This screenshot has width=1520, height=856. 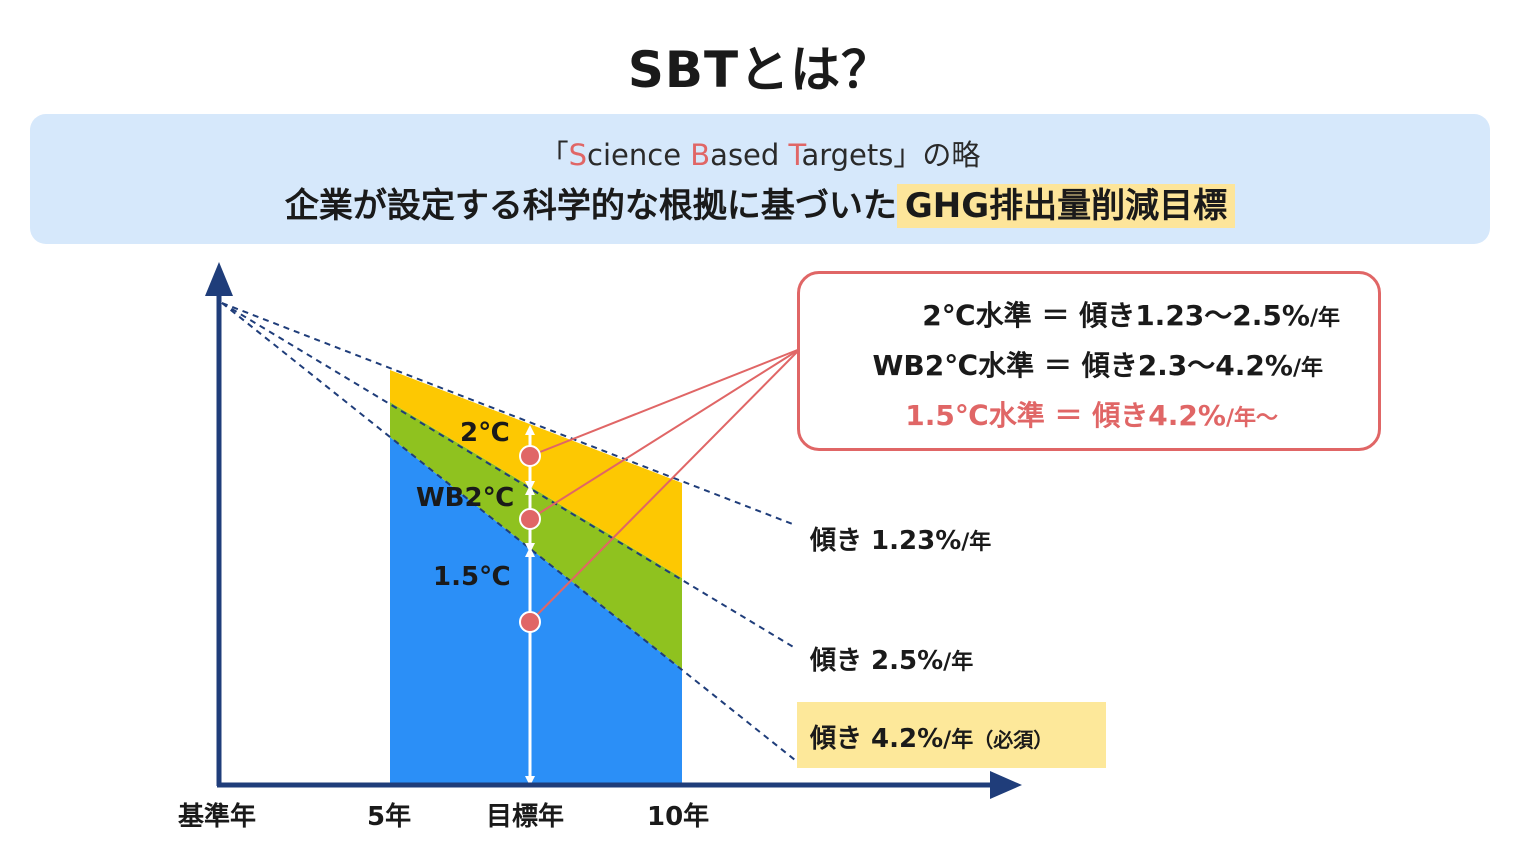 I want to click on band-2c, so click(x=536, y=474).